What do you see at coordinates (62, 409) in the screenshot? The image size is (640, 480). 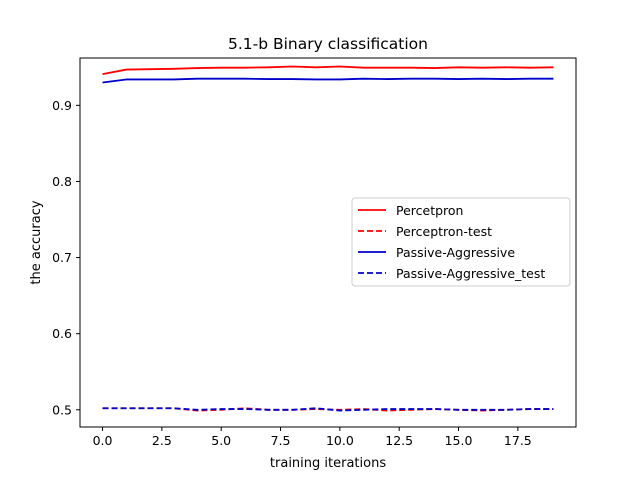 I see `y-tick-label: 0.5` at bounding box center [62, 409].